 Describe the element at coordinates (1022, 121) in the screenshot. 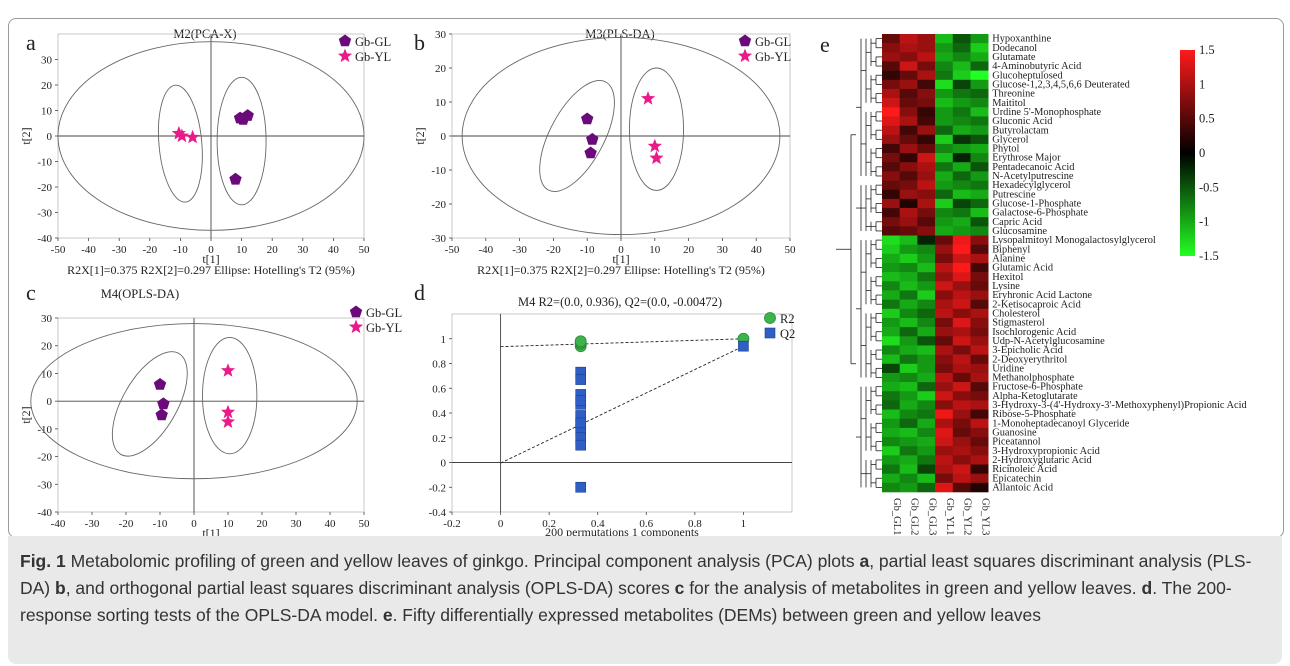

I see `heatmap-row-label: Gluconic Acid` at that location.